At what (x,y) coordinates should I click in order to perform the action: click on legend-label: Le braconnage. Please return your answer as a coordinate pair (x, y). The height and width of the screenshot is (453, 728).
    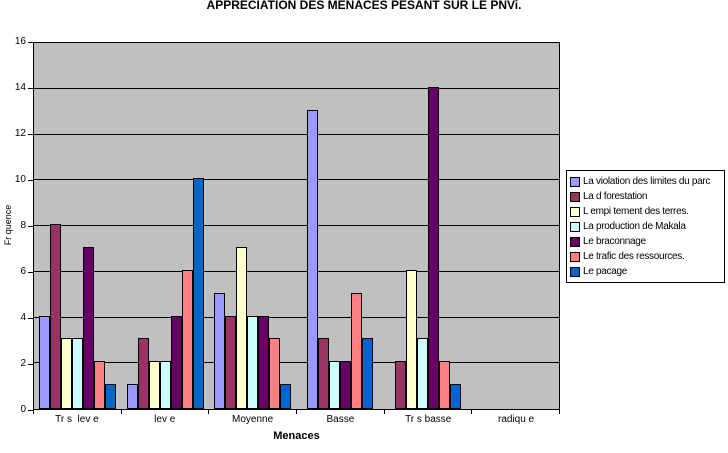
    Looking at the image, I should click on (614, 241).